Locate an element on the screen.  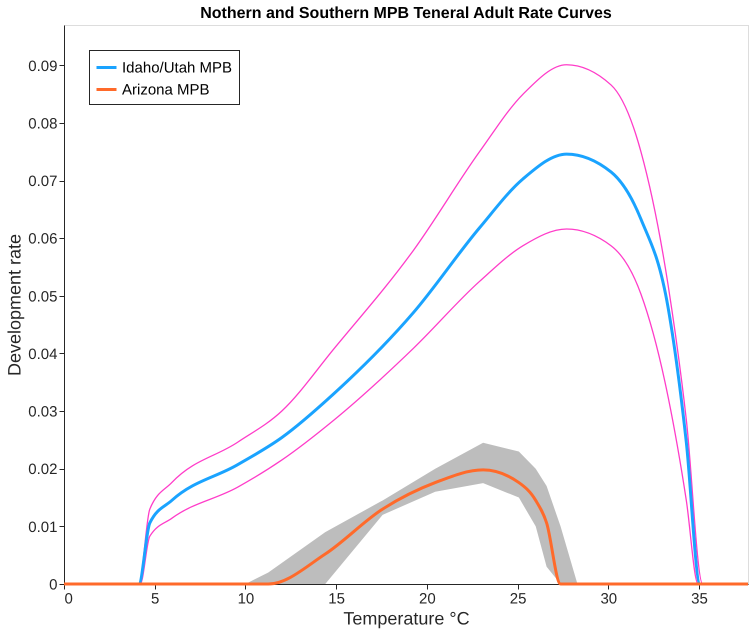
y-tick-label: 0 is located at coordinates (53, 585).